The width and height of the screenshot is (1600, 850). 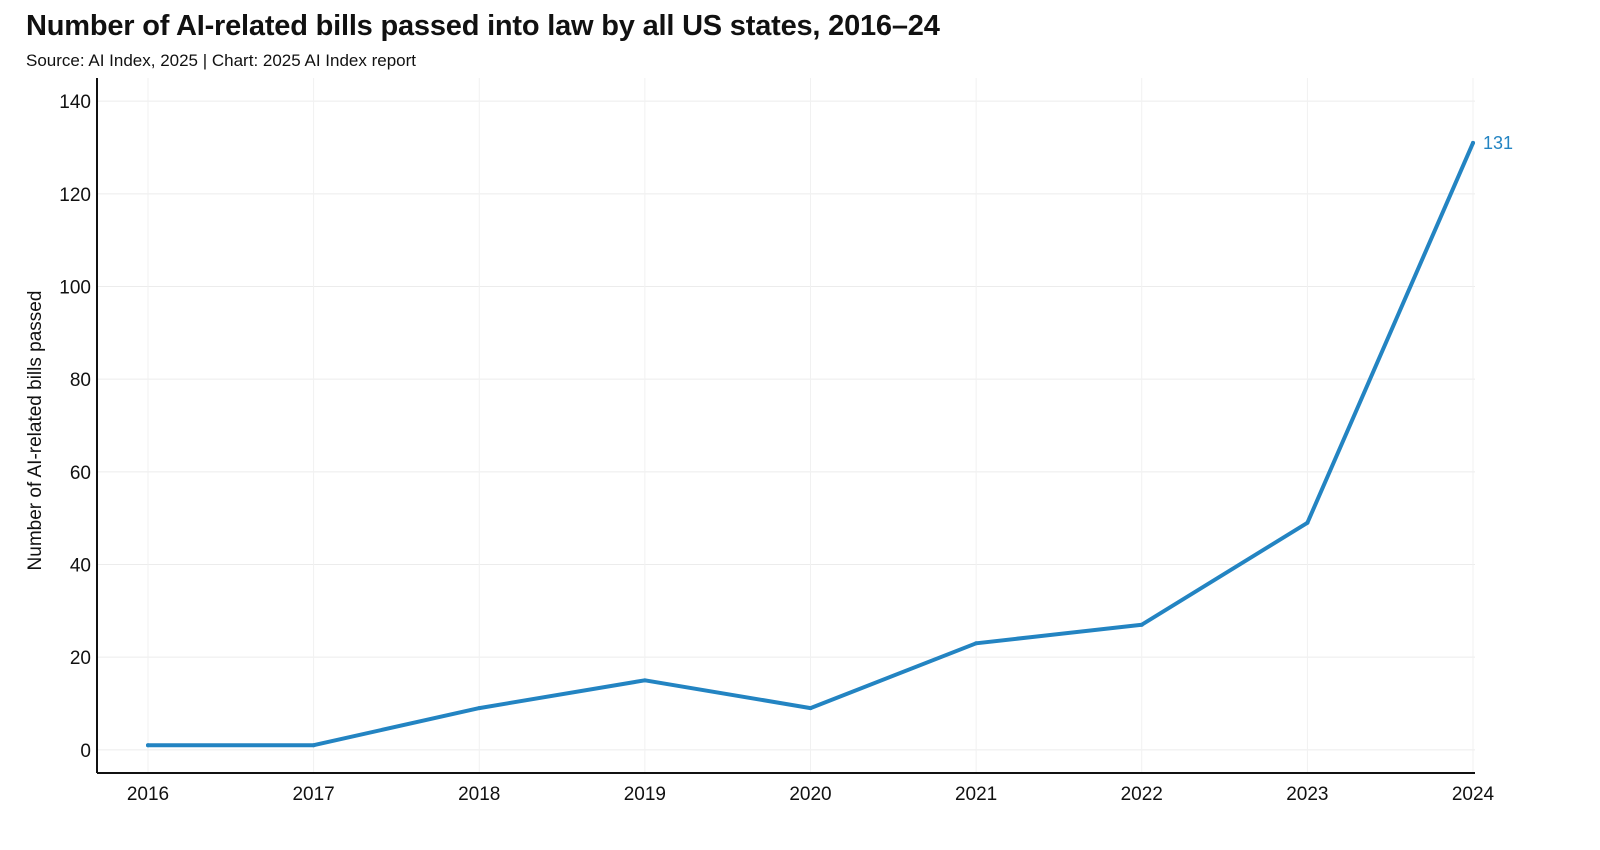 I want to click on y-tick-label: 120, so click(x=75, y=195).